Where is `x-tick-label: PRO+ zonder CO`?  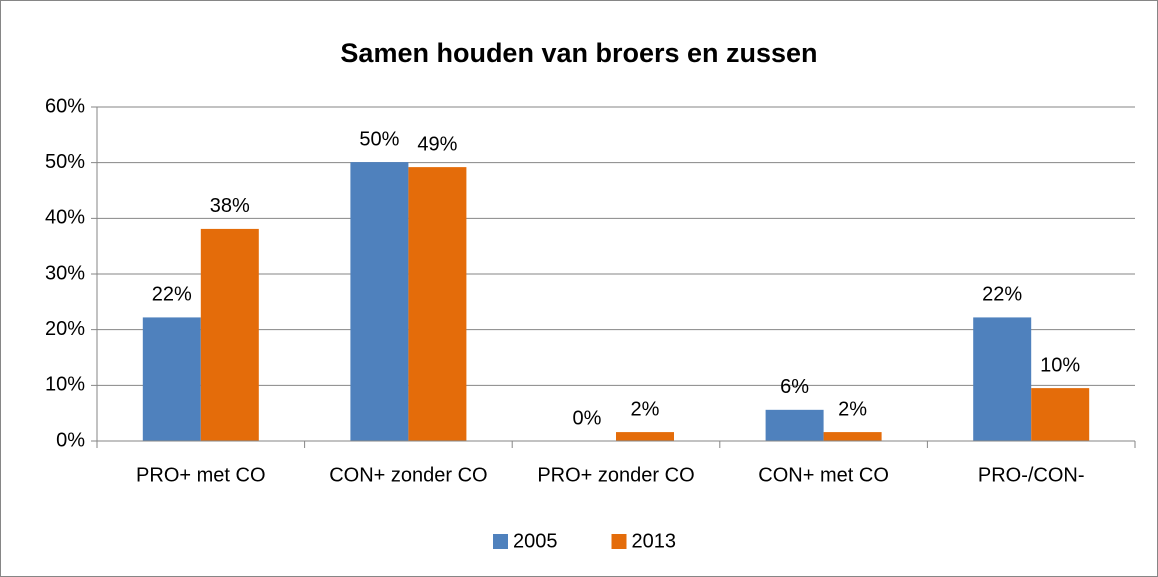 x-tick-label: PRO+ zonder CO is located at coordinates (615, 475).